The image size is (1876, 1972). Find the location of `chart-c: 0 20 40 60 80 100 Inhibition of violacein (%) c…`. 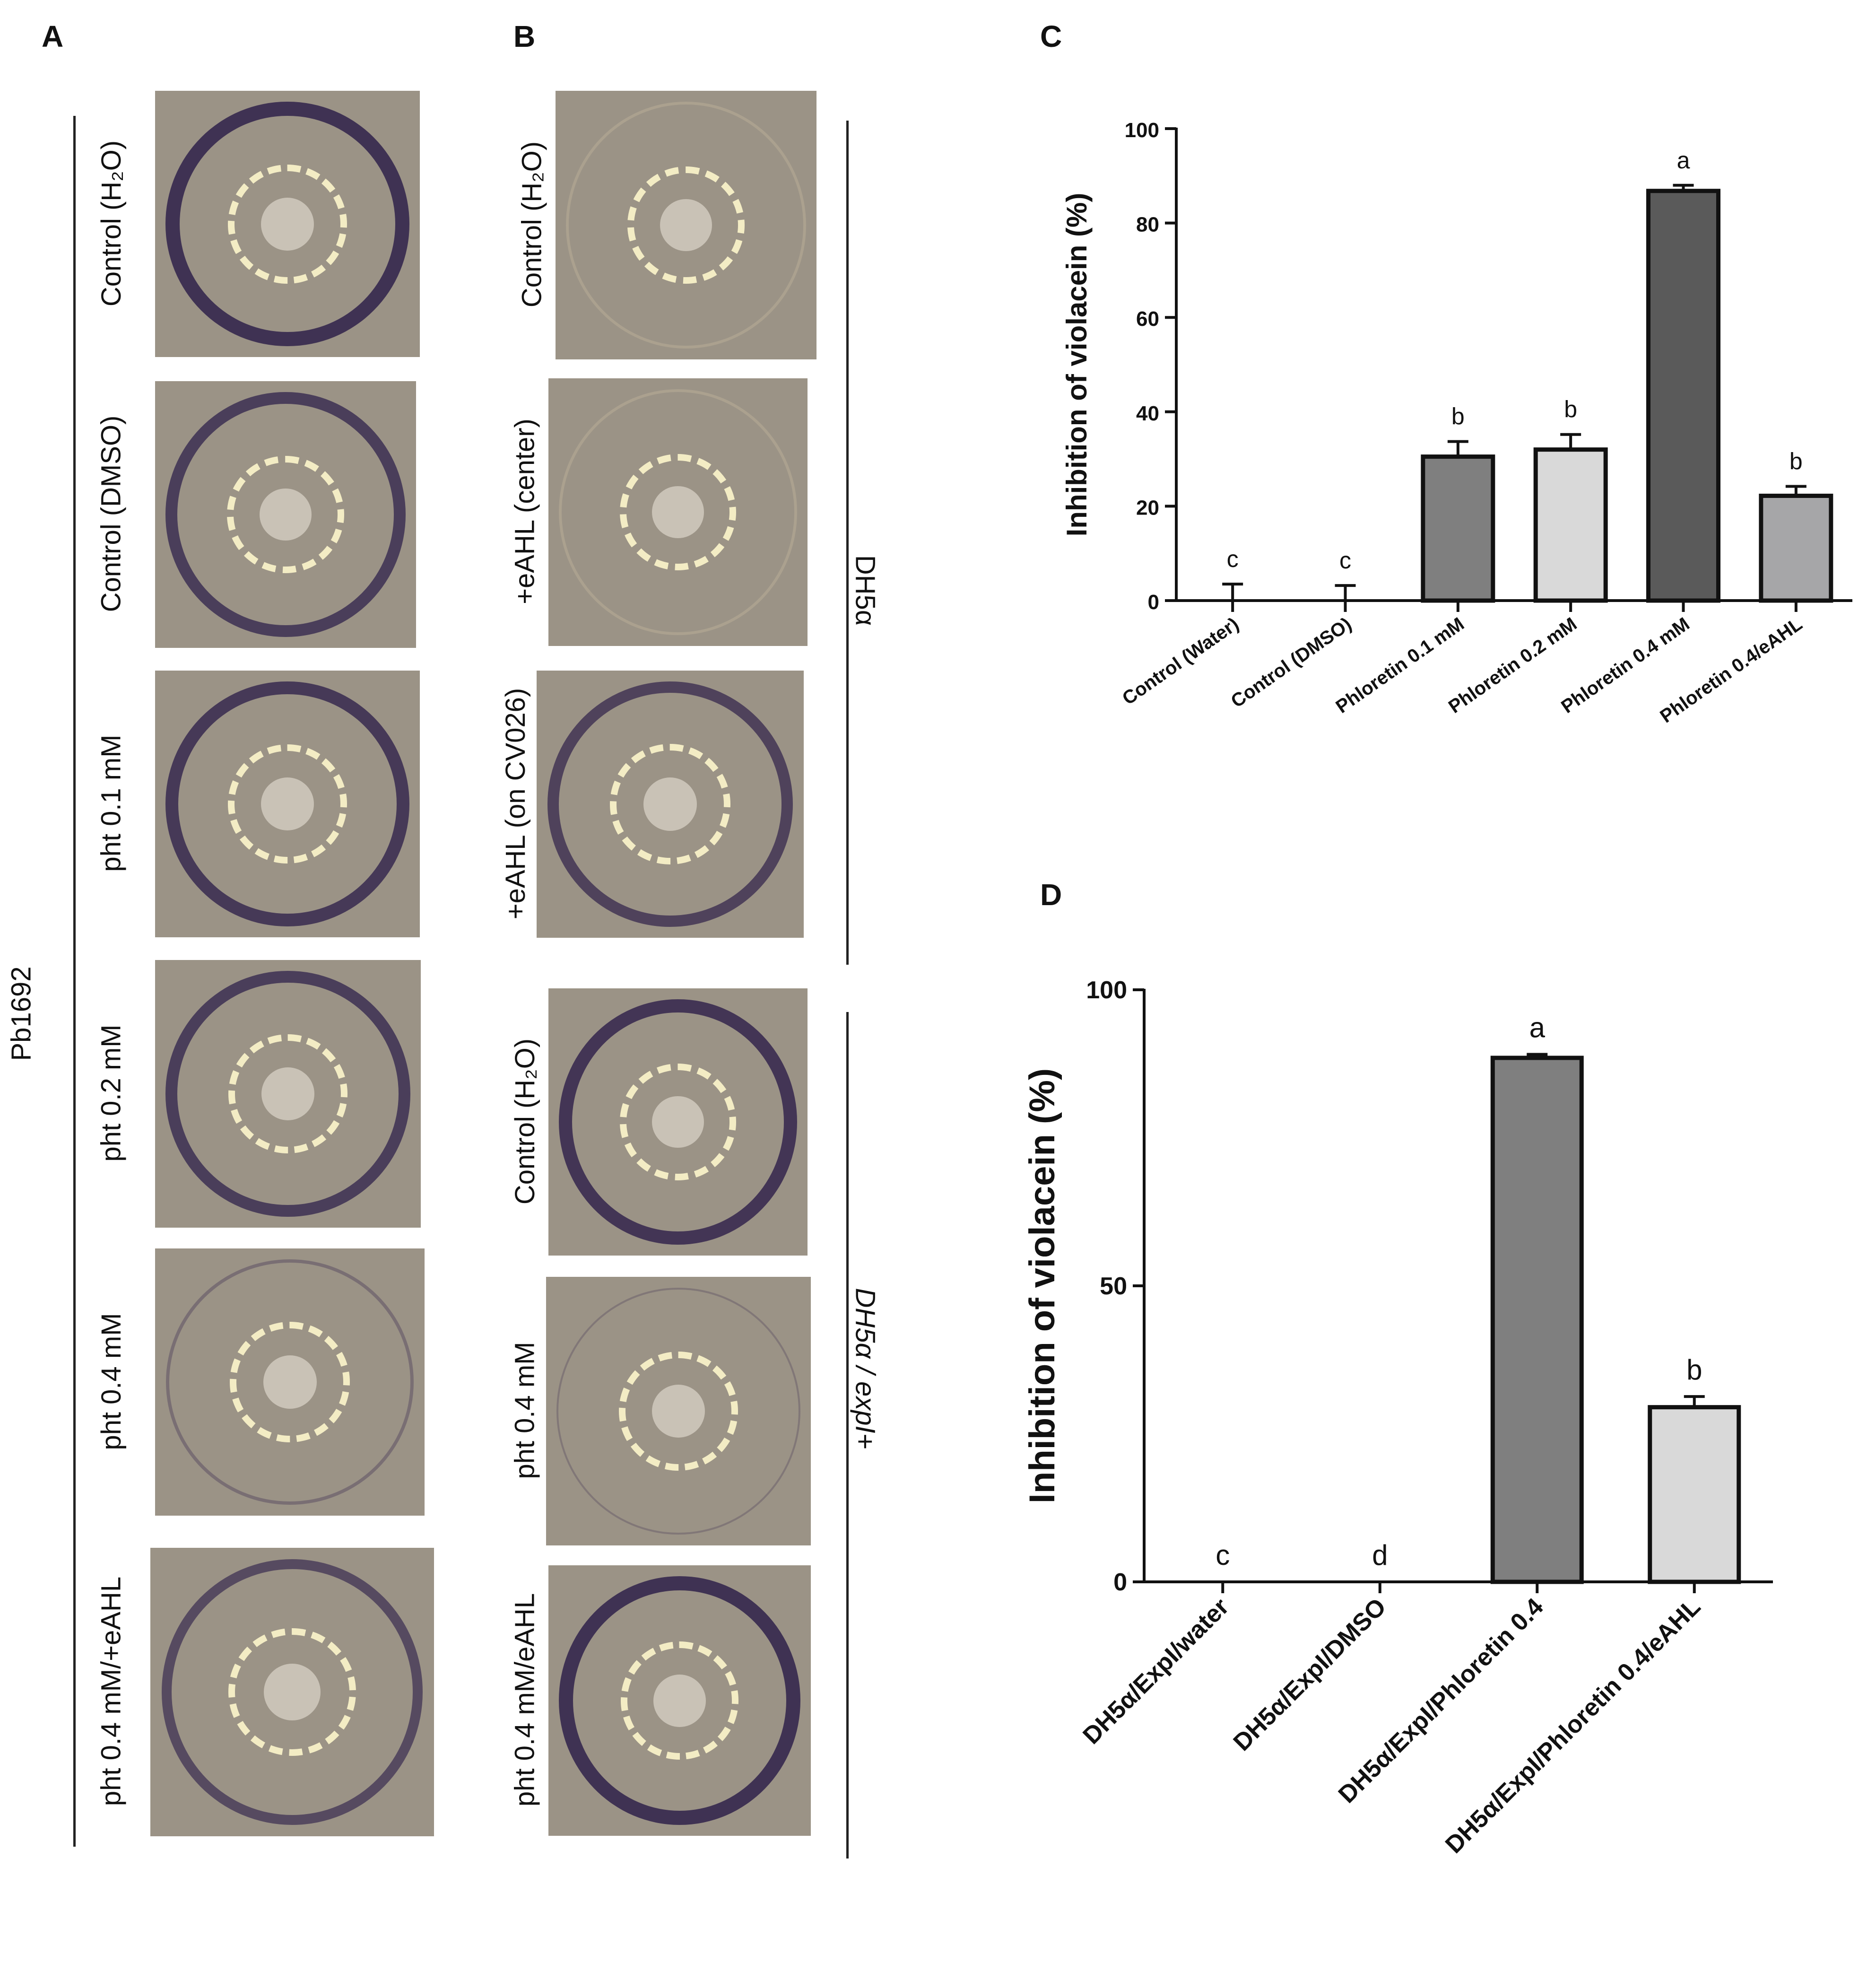

chart-c: 0 20 40 60 80 100 Inhibition of violacein (%) c… is located at coordinates (1456, 423).